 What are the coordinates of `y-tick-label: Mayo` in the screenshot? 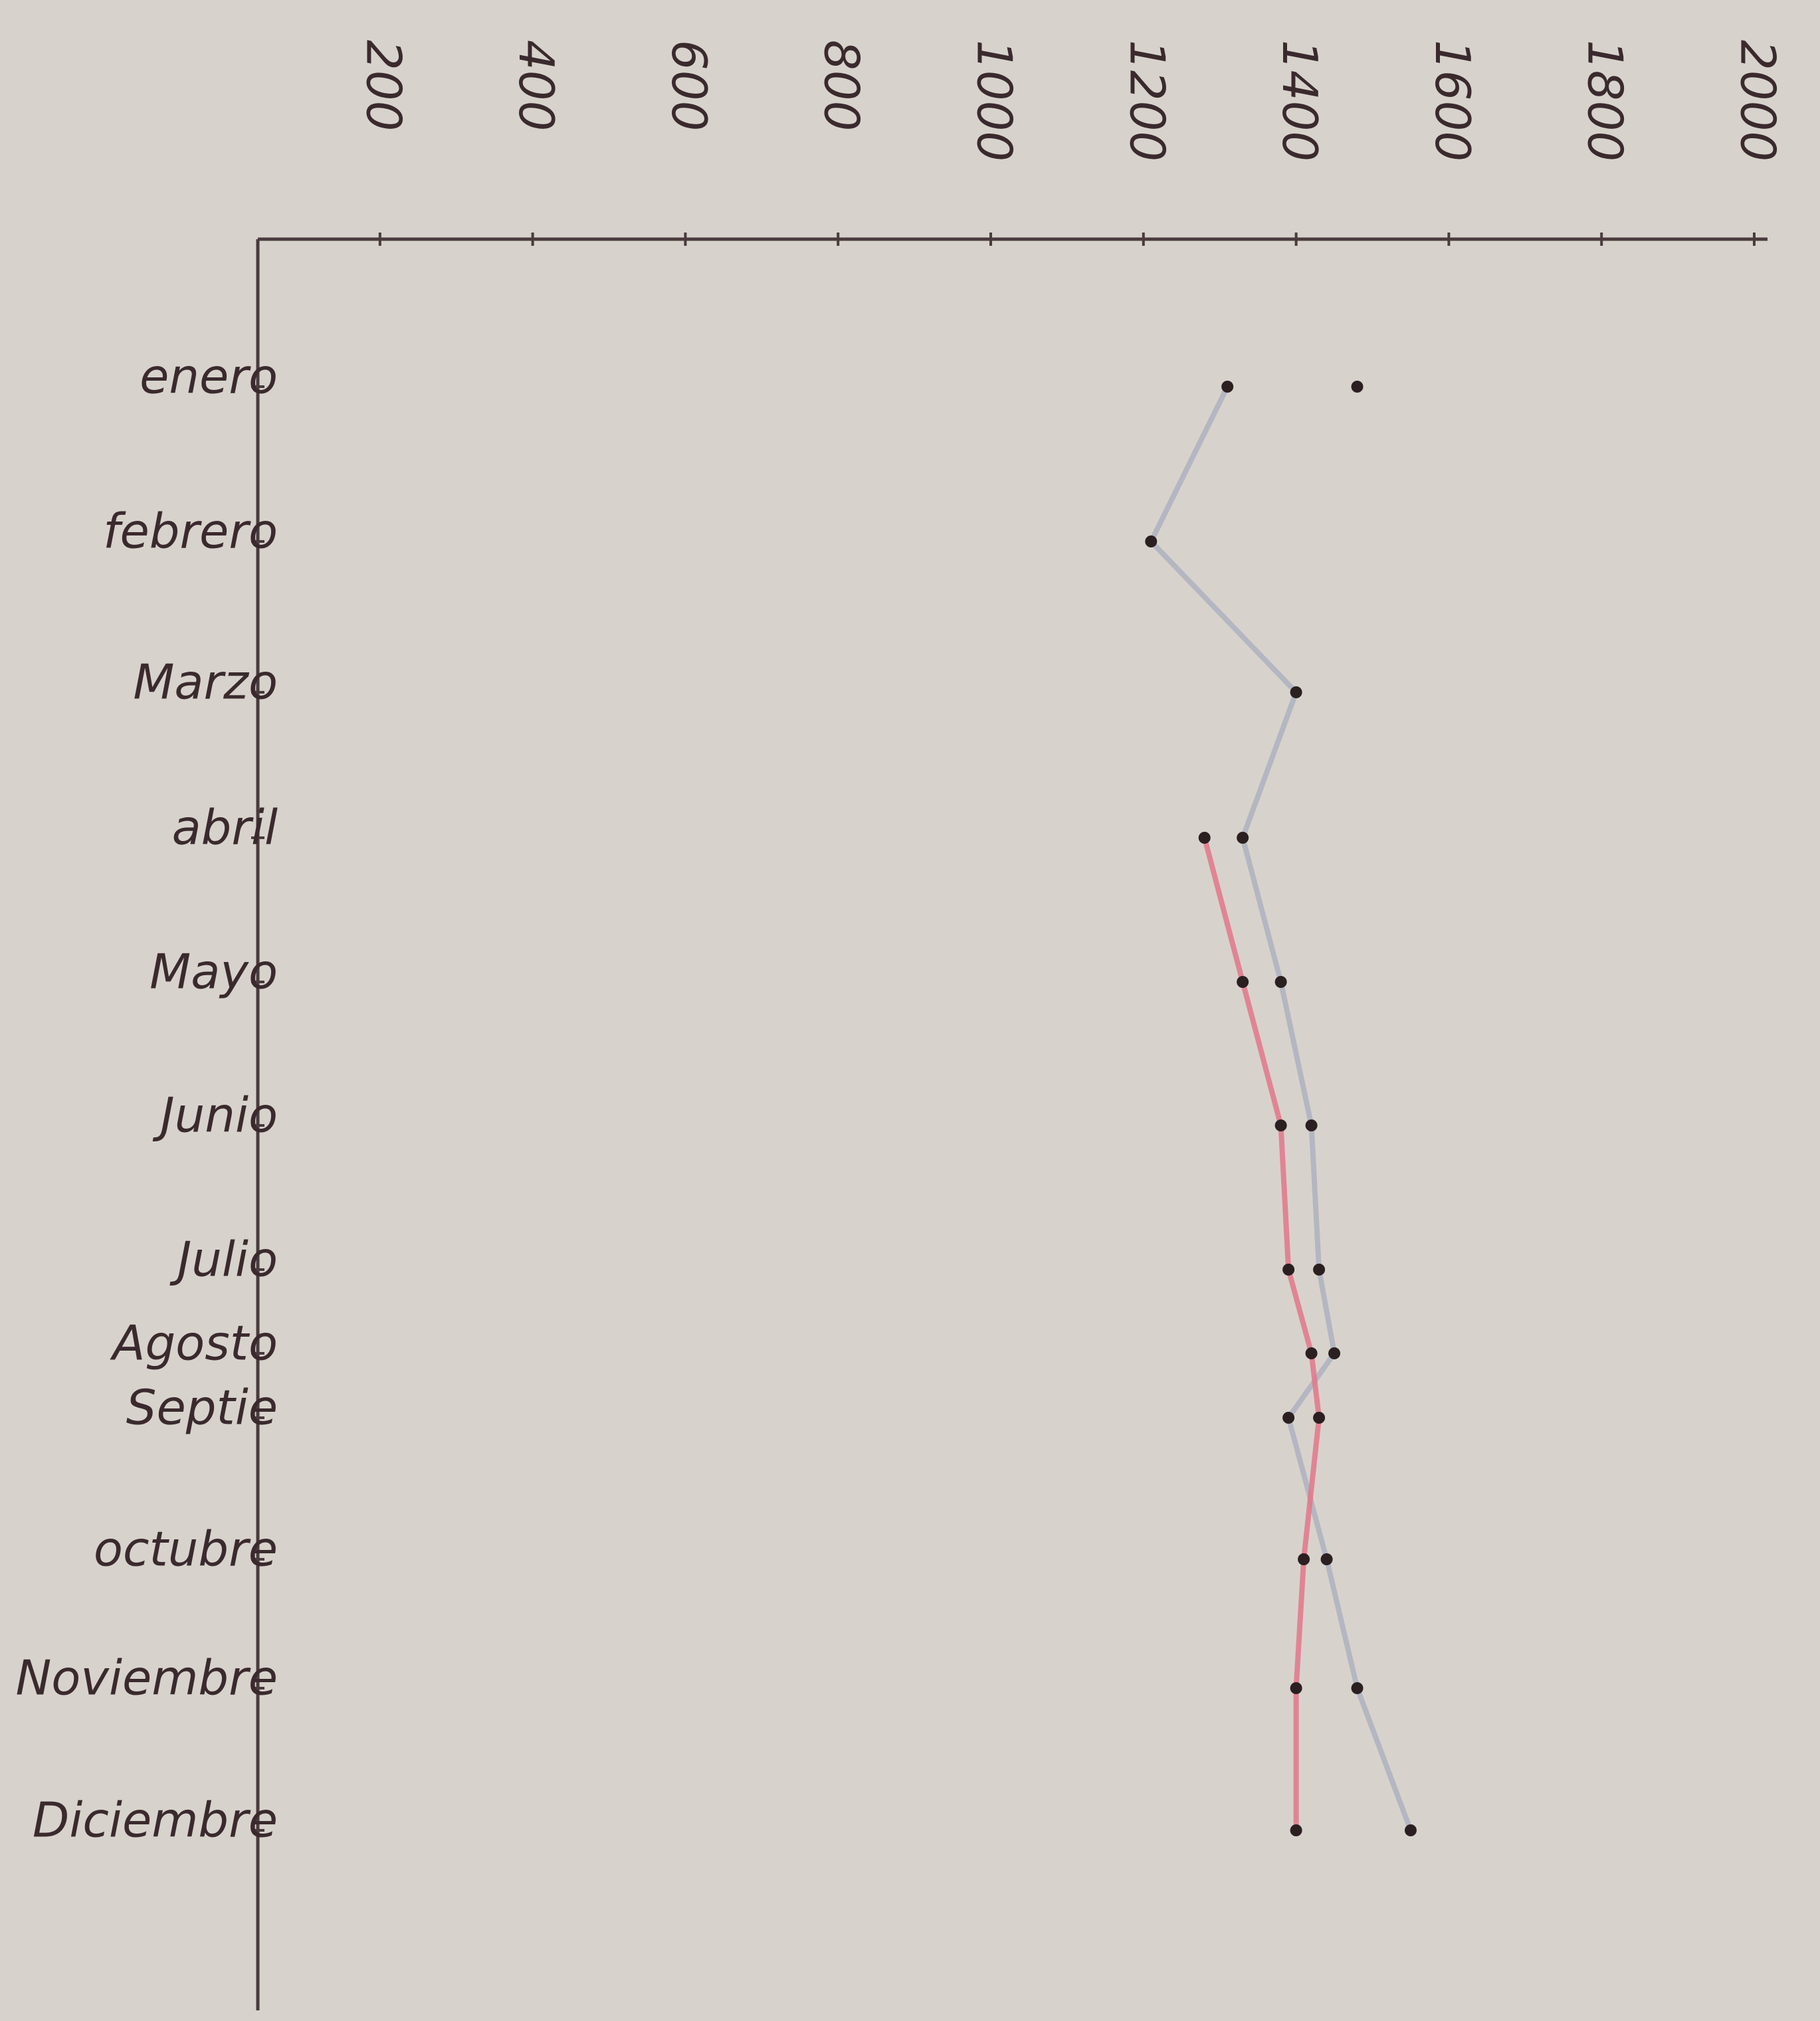 It's located at (214, 972).